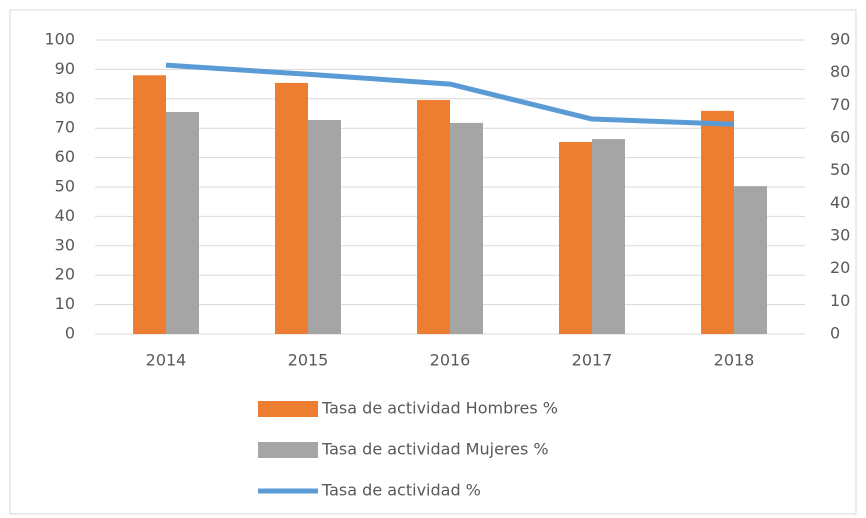 The image size is (866, 518). What do you see at coordinates (65, 97) in the screenshot?
I see `y-tick-label: 80` at bounding box center [65, 97].